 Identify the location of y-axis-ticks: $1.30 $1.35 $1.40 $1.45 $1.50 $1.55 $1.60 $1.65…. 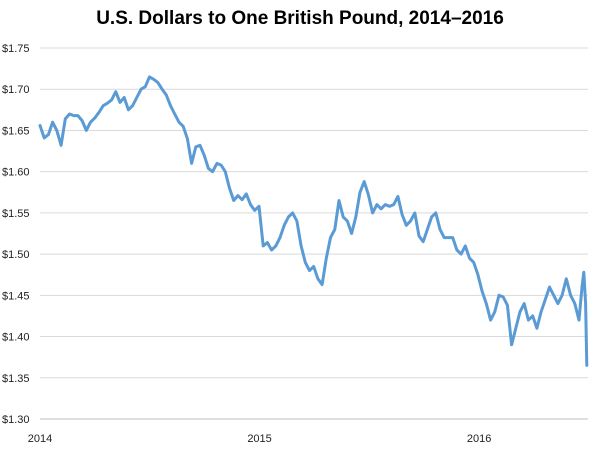
(16, 234).